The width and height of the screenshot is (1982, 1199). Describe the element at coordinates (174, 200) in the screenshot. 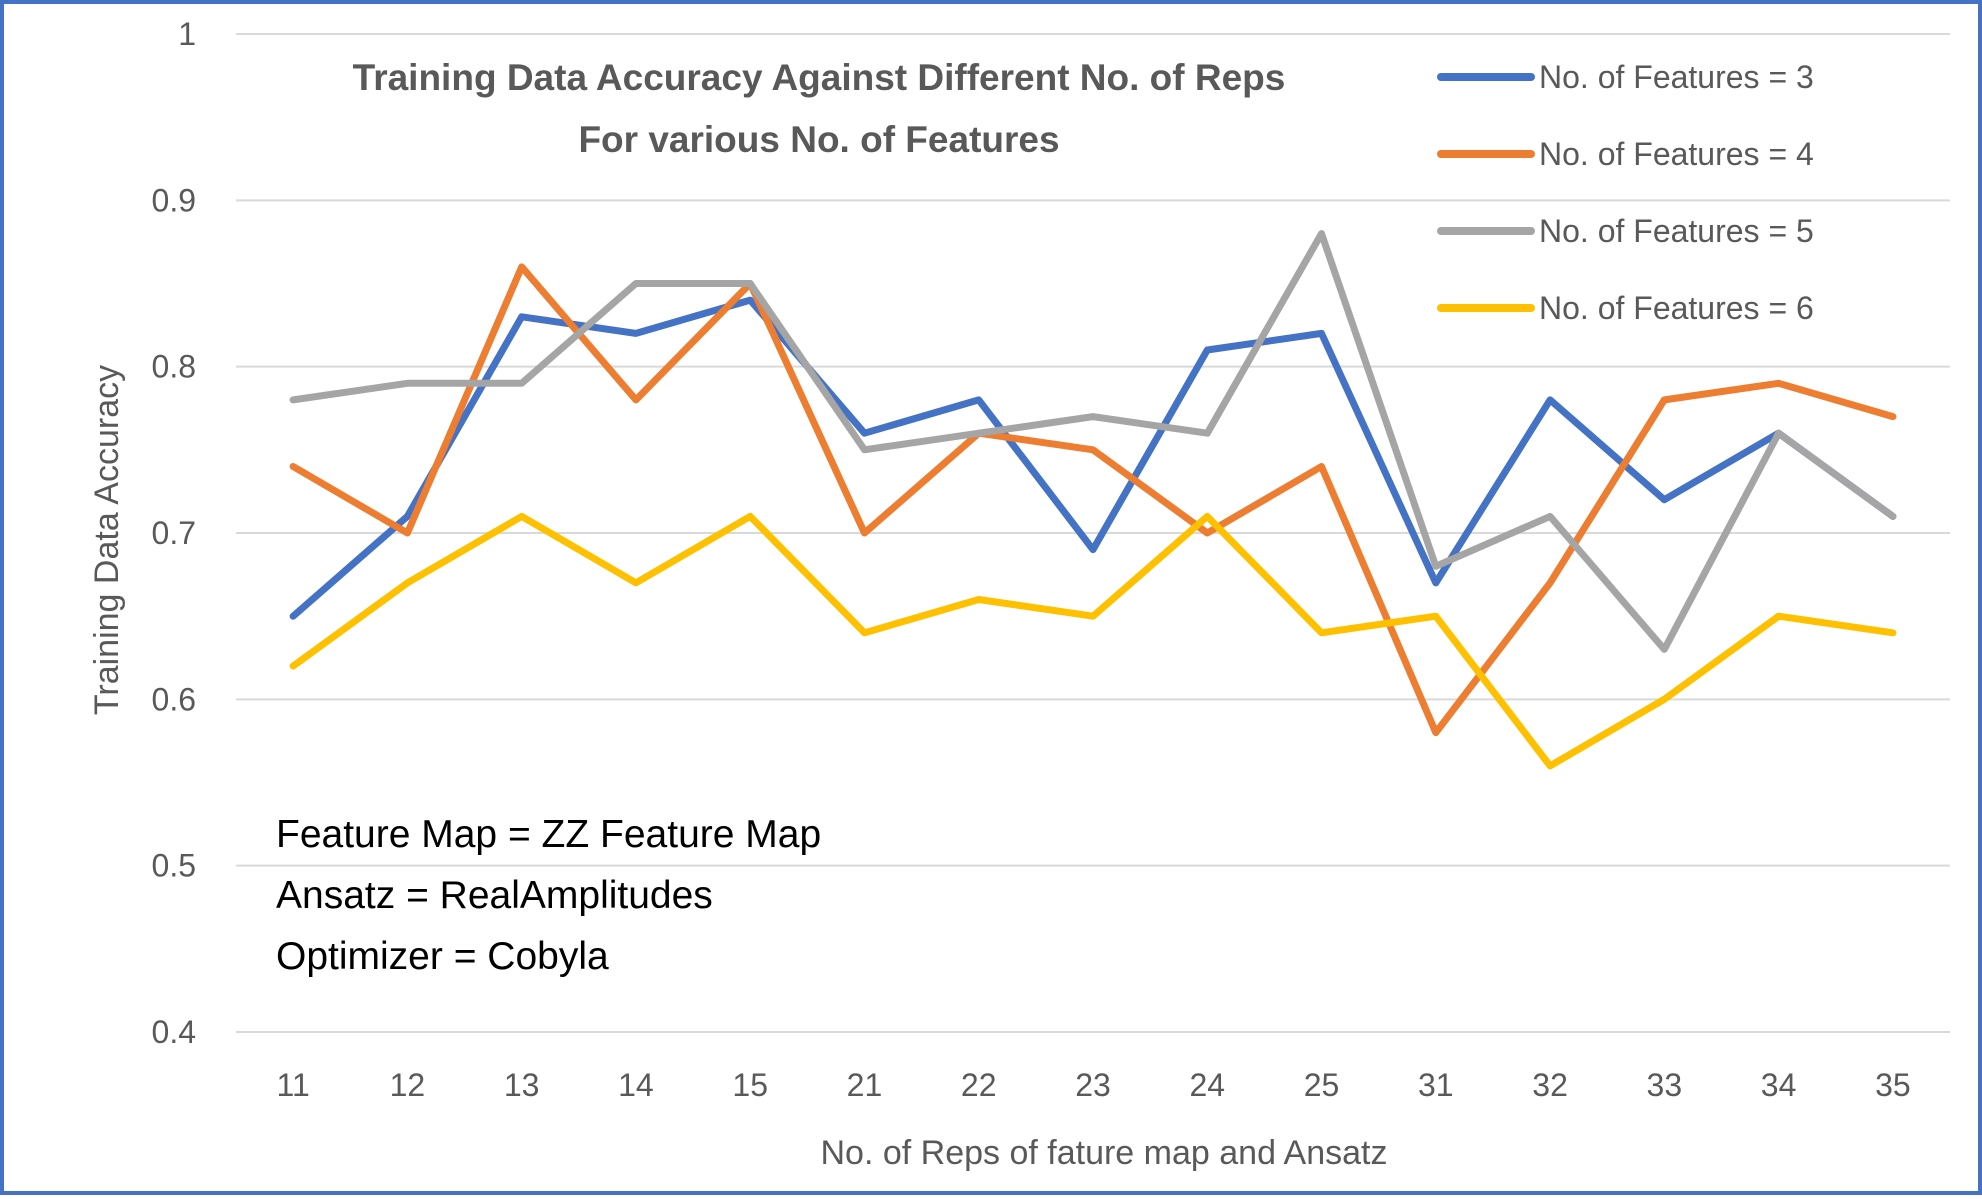

I see `y-tick-label: 0.9` at that location.